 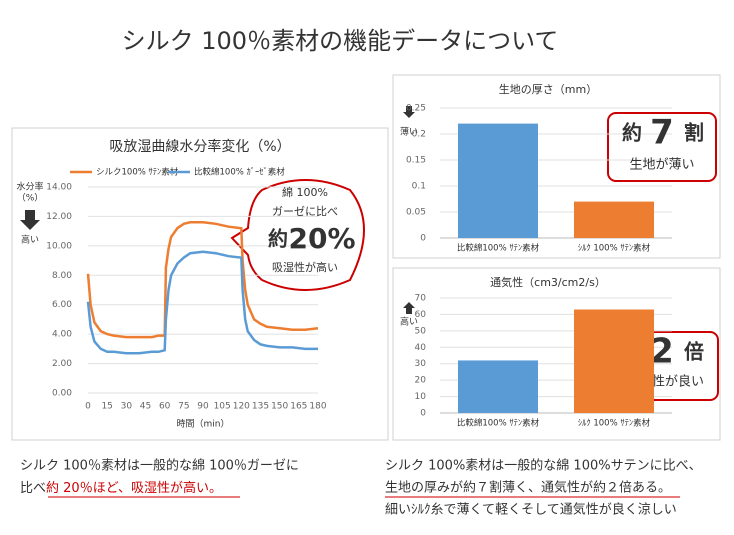 I want to click on callout-bubble, so click(x=297, y=235).